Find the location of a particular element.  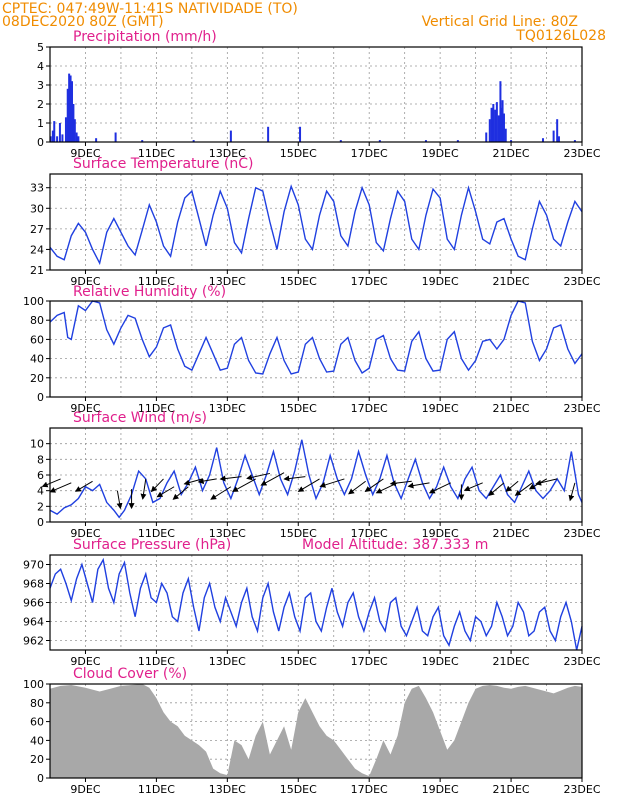

wind-title: Surface Wind (m/s) is located at coordinates (140, 418).